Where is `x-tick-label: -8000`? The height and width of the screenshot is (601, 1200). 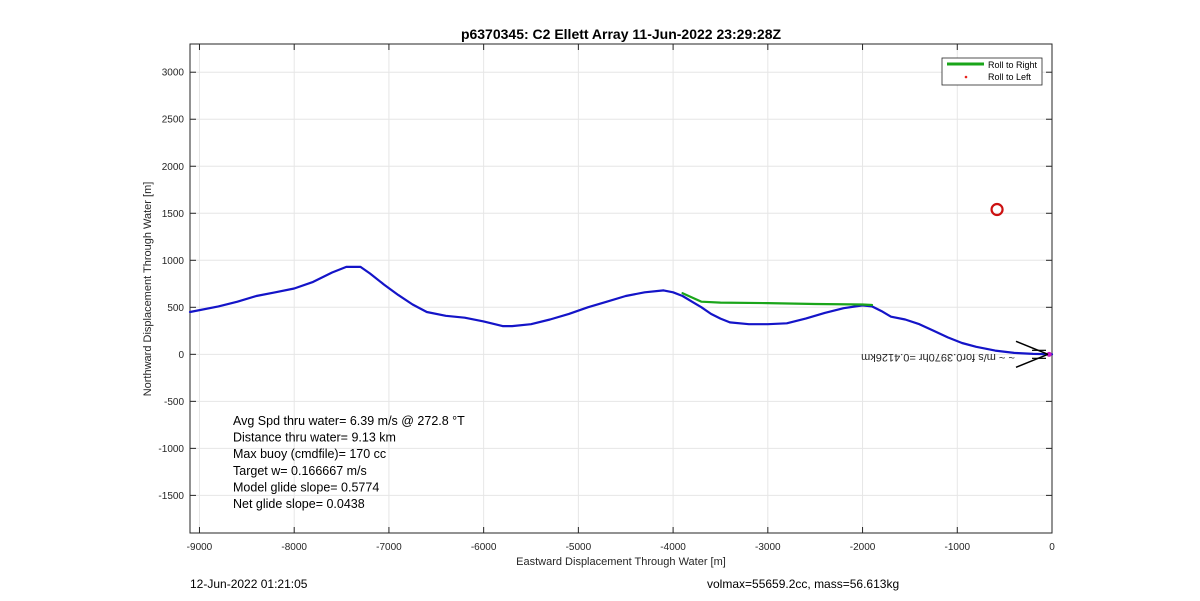 x-tick-label: -8000 is located at coordinates (294, 547).